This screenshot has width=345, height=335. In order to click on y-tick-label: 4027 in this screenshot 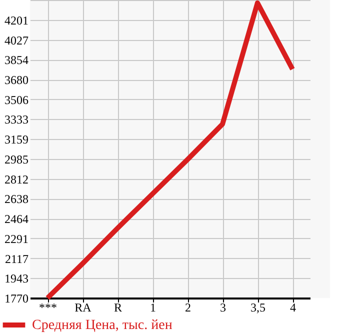, I will do `click(16, 40)`.